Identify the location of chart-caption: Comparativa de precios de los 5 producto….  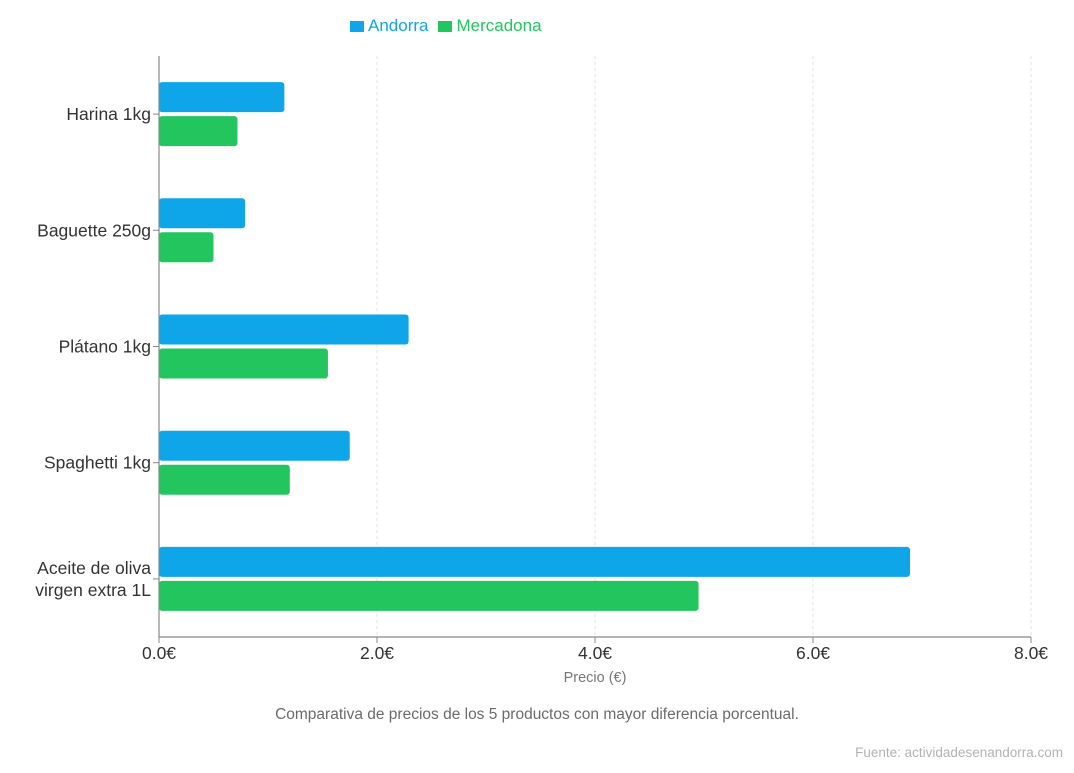
(537, 714).